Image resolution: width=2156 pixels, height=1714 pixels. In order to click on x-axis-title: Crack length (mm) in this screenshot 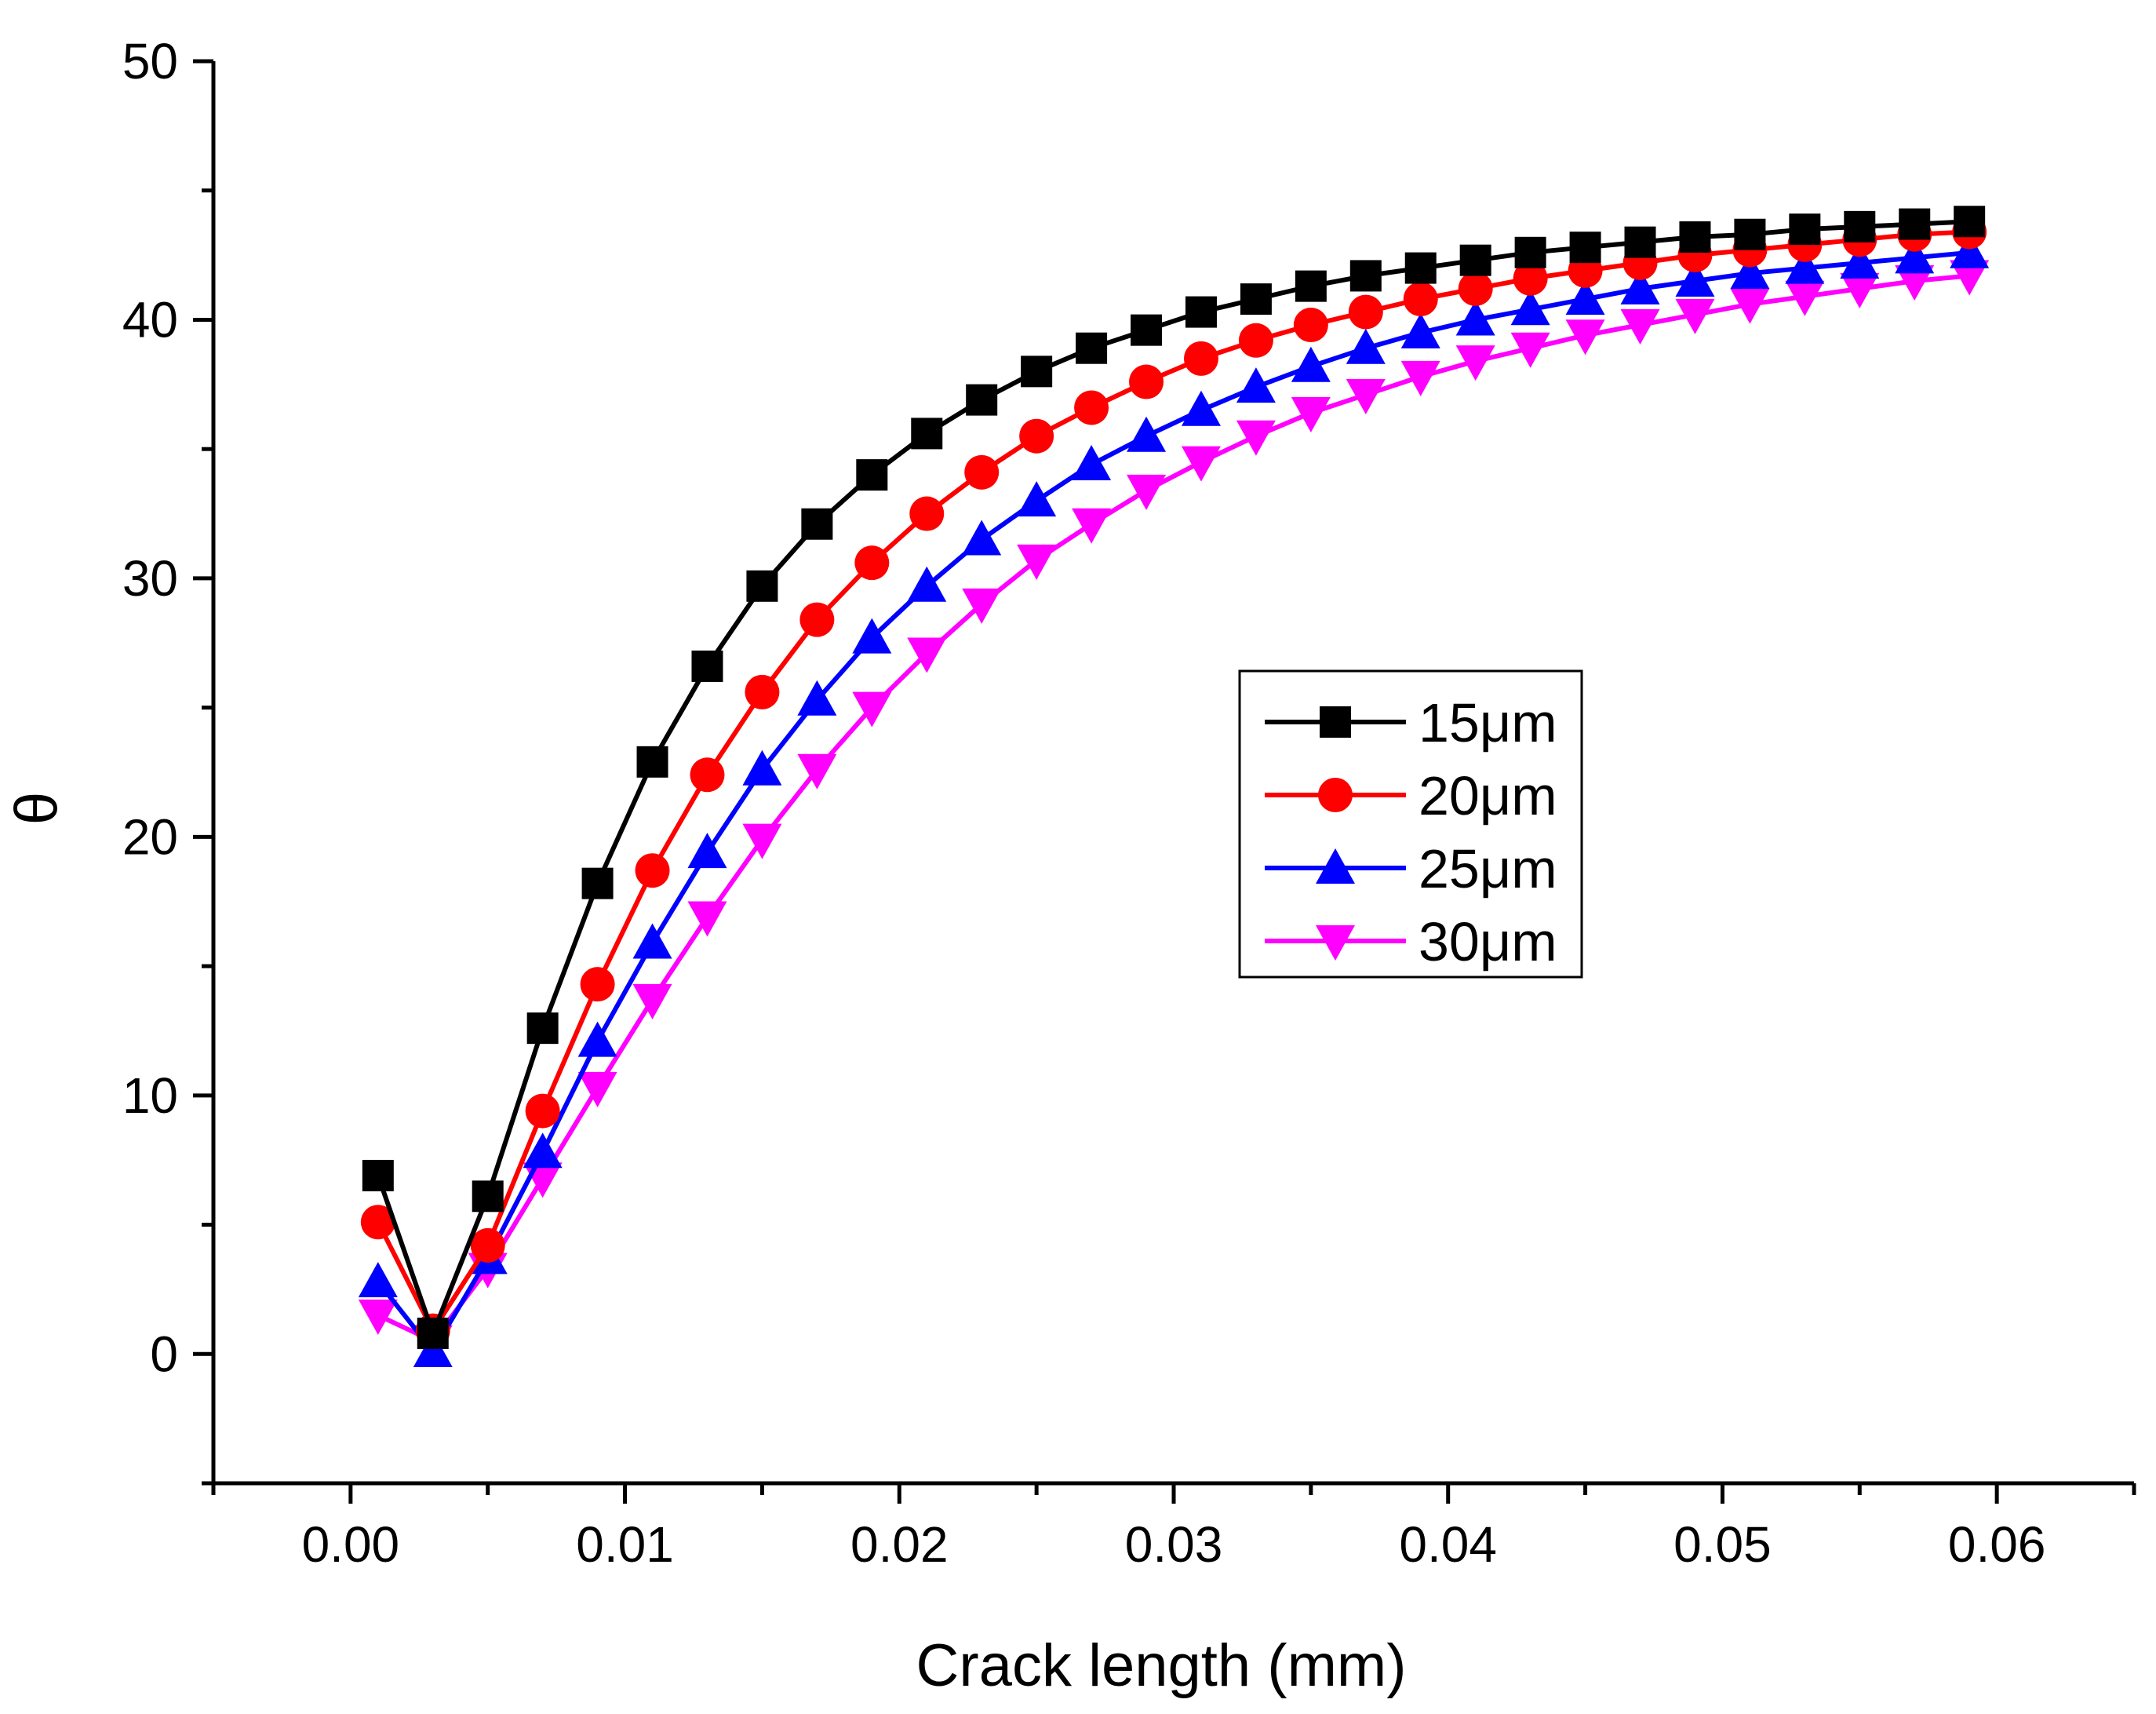, I will do `click(1161, 1665)`.